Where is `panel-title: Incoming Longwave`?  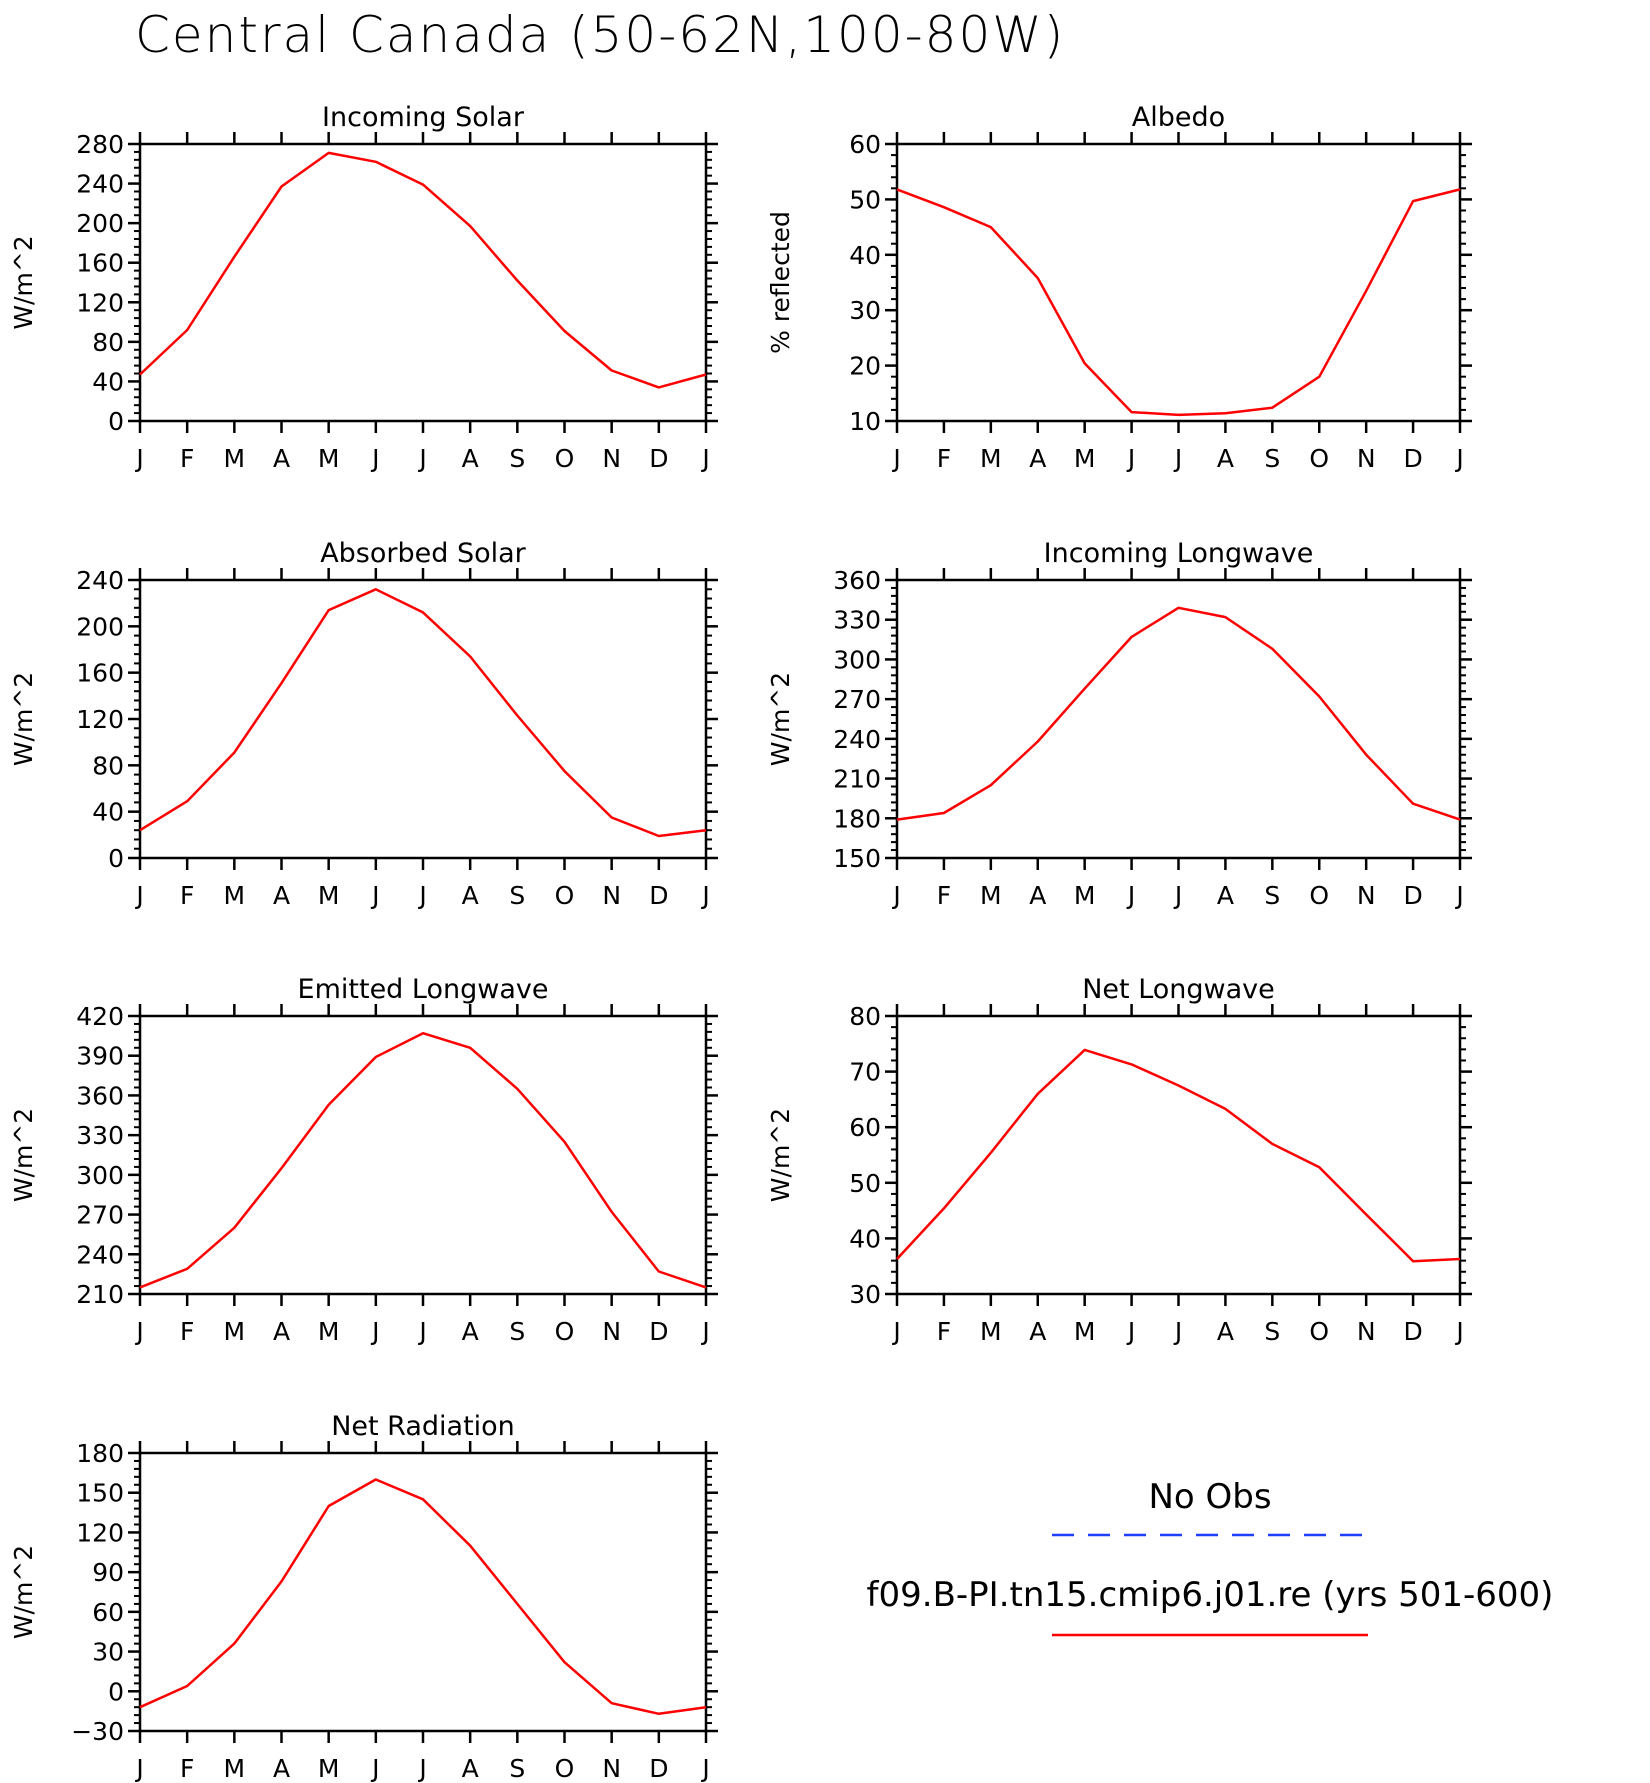
panel-title: Incoming Longwave is located at coordinates (1179, 553).